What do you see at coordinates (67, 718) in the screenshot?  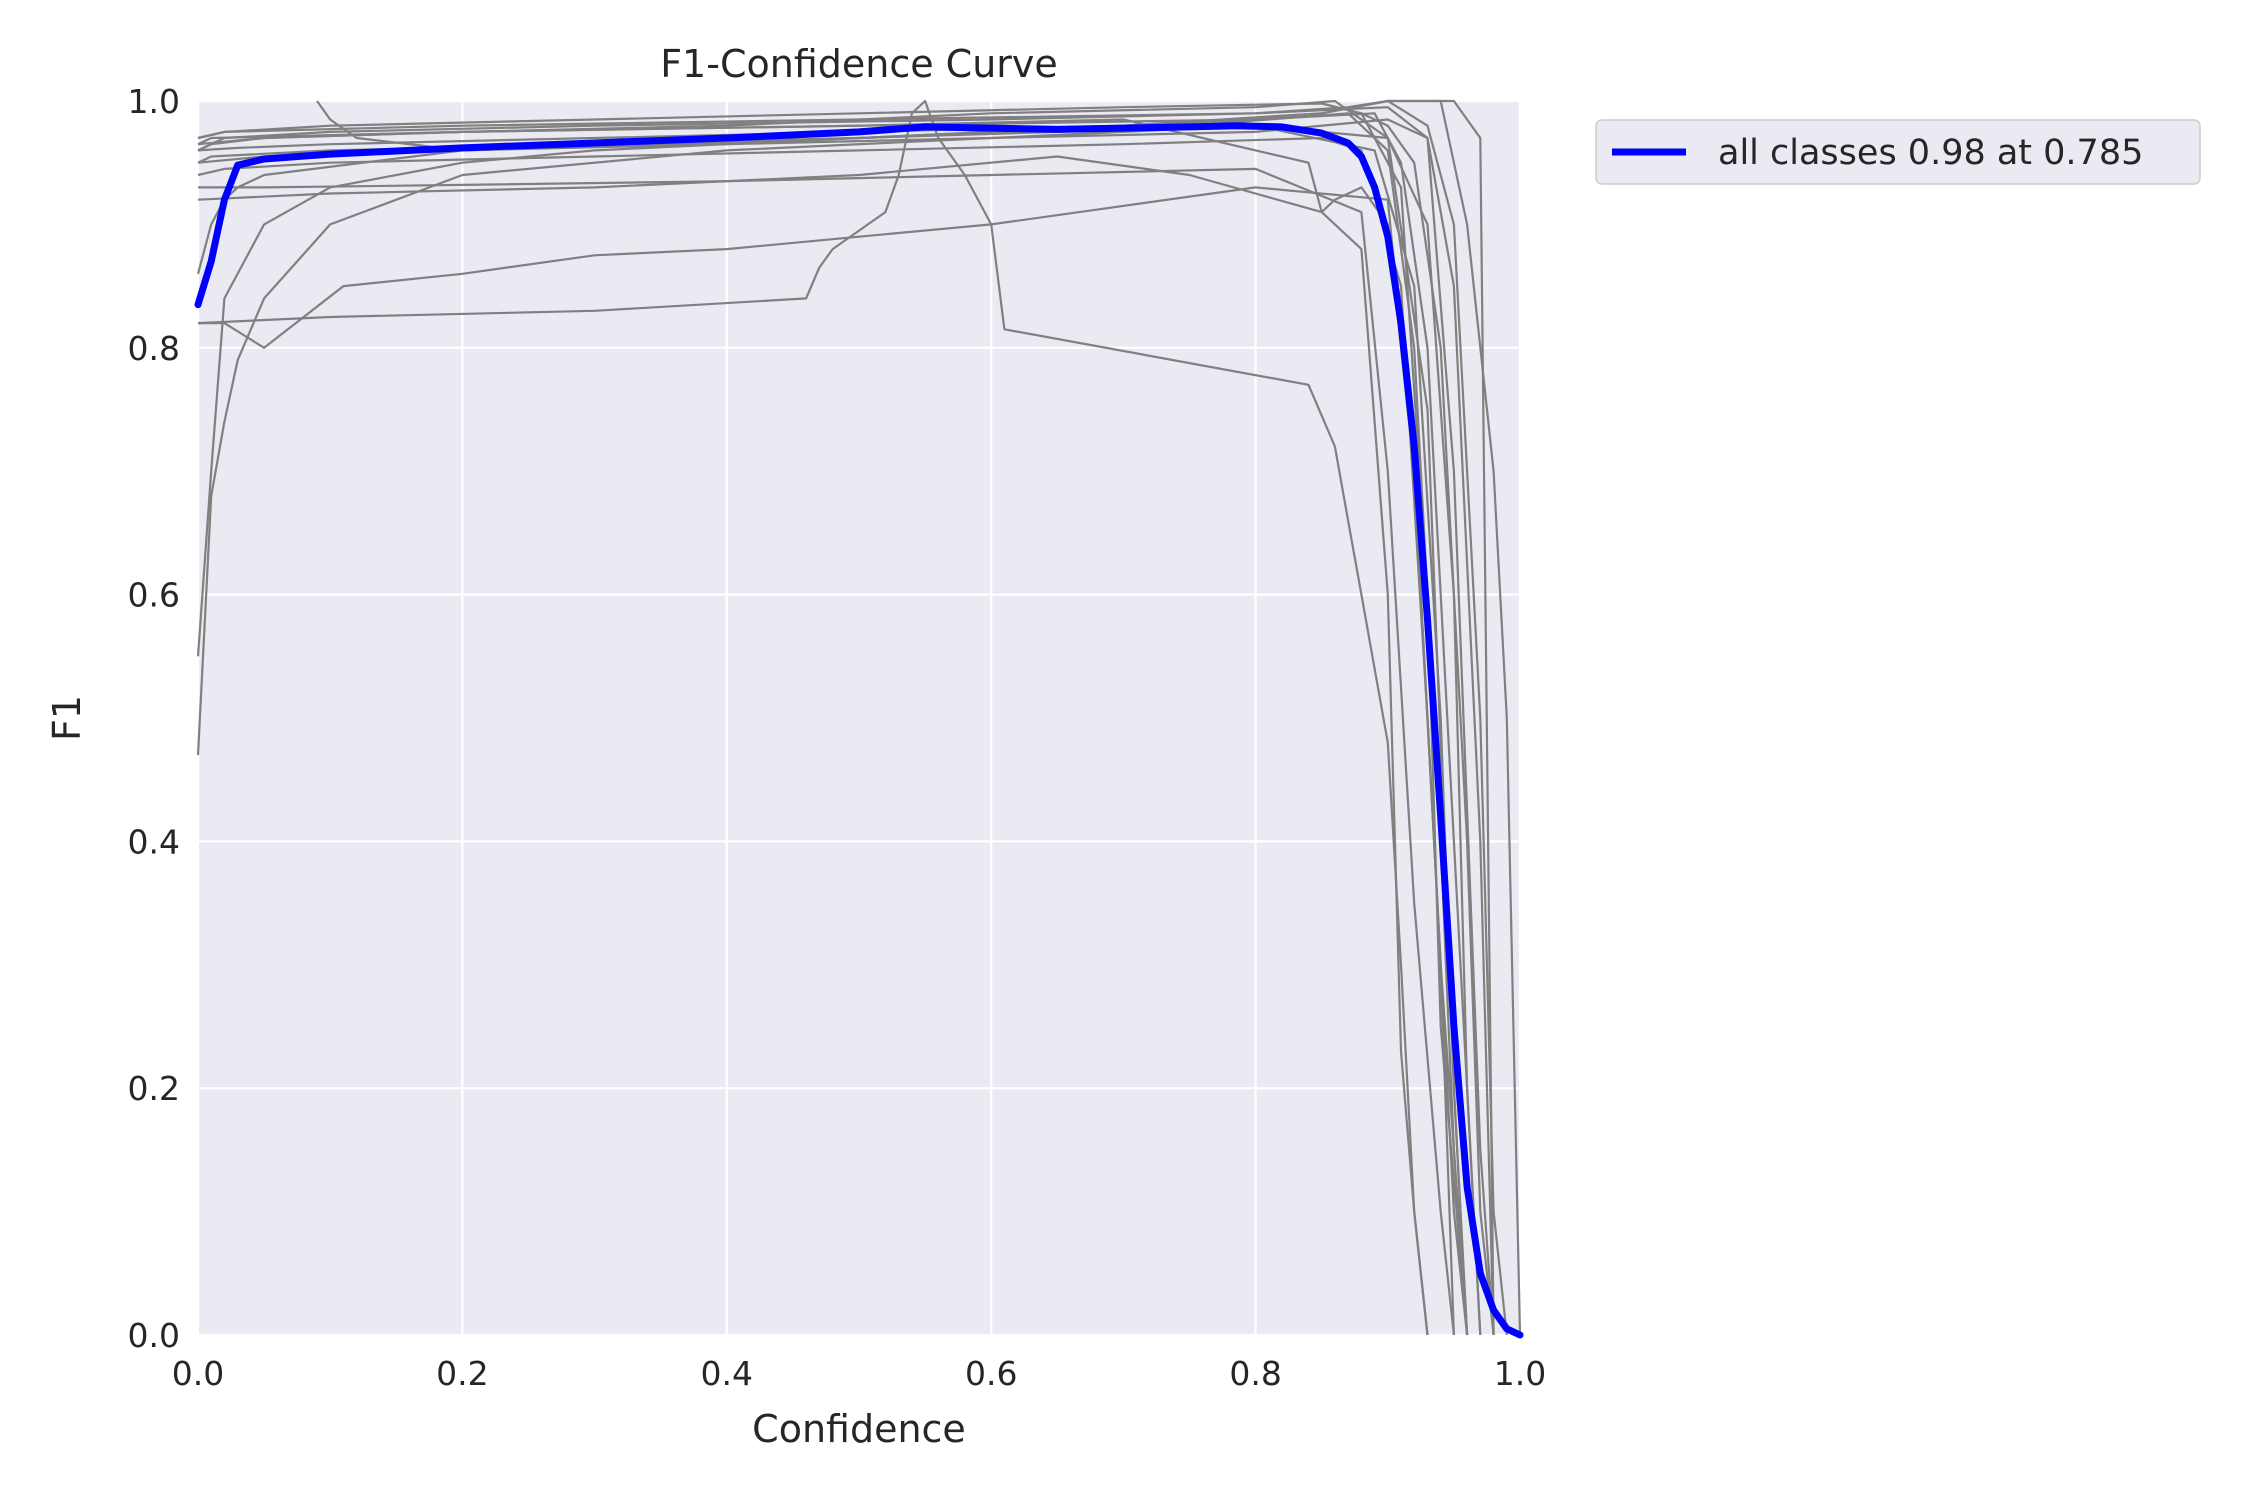 I see `y-axis-title: F1` at bounding box center [67, 718].